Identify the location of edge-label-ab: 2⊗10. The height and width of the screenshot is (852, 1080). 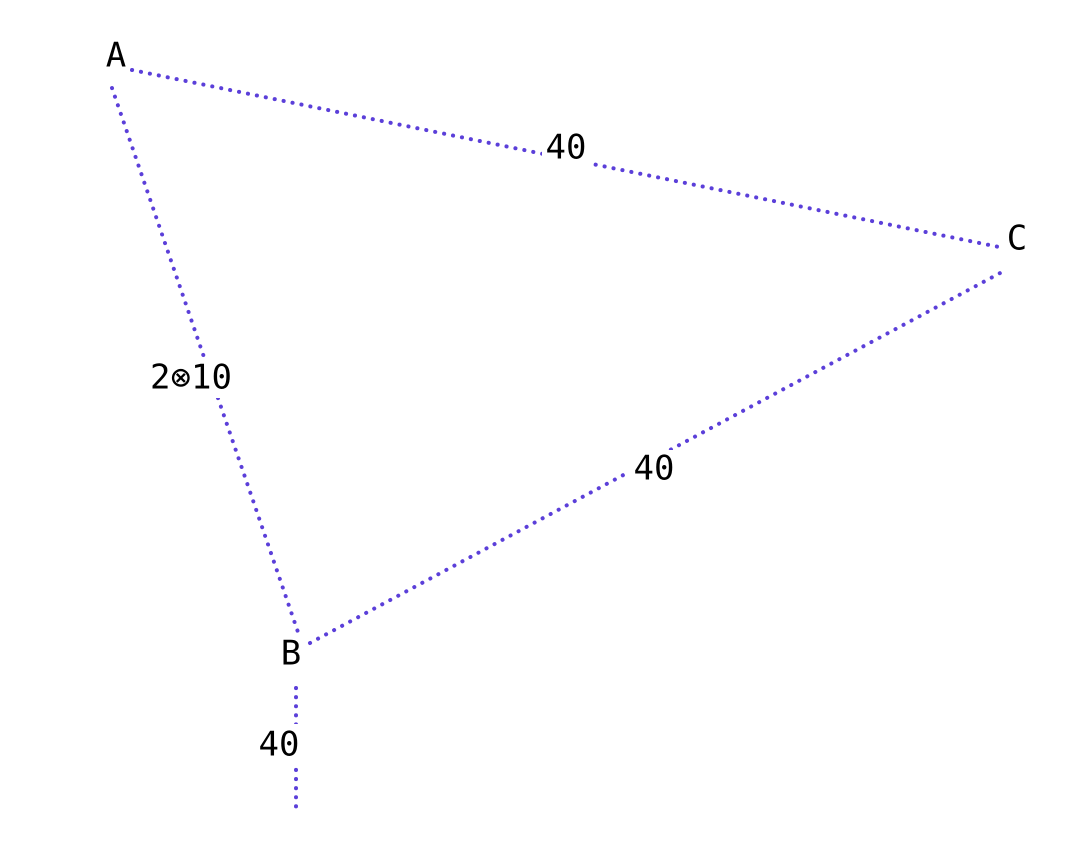
(191, 378).